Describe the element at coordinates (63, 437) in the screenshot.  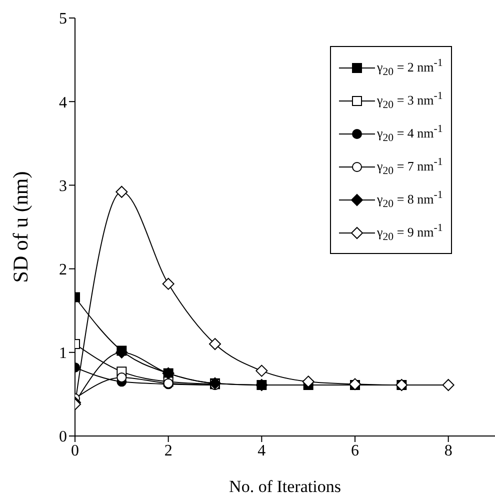
I see `y-tick-label: 0` at that location.